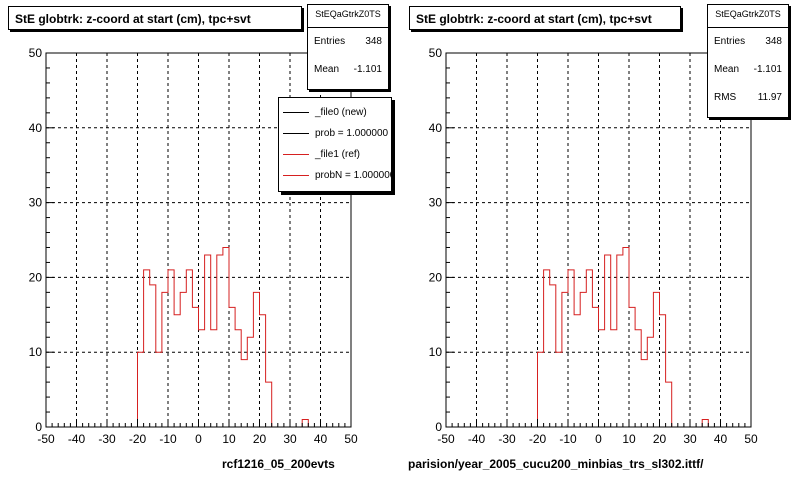 The width and height of the screenshot is (800, 480). What do you see at coordinates (138, 439) in the screenshot?
I see `left-x-tick-label: -20` at bounding box center [138, 439].